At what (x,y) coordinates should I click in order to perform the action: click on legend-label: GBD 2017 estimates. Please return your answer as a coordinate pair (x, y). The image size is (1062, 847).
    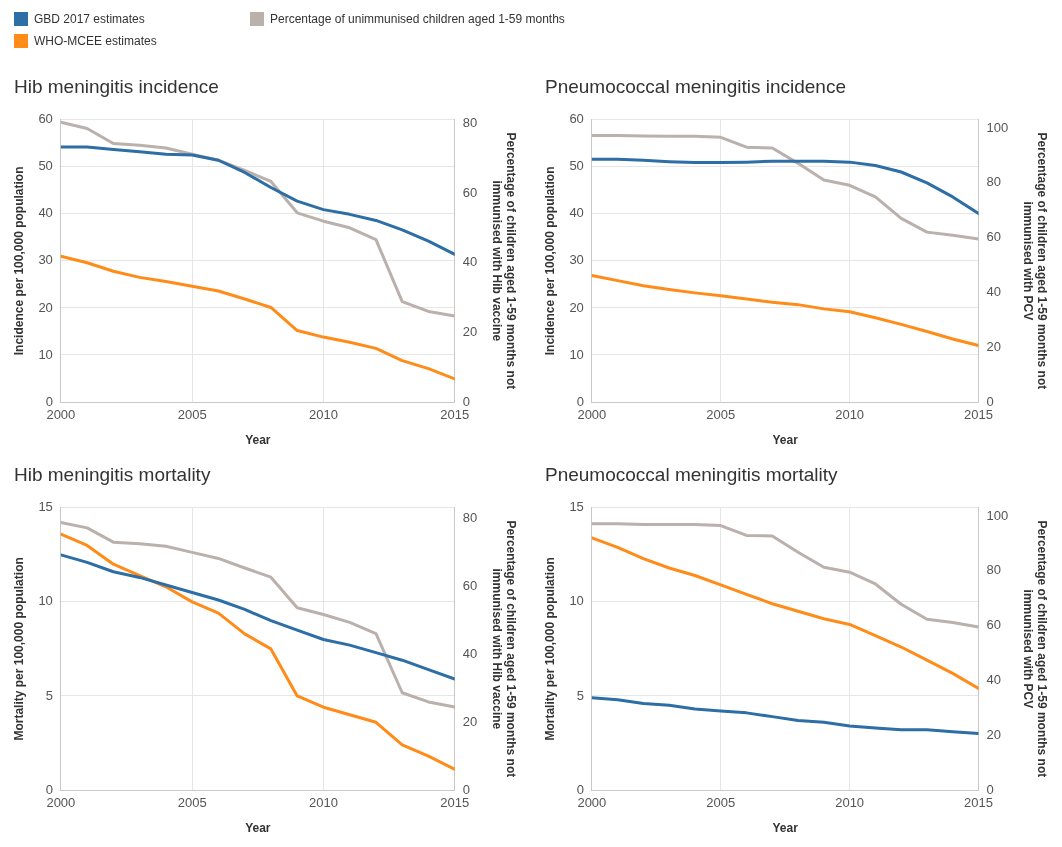
    Looking at the image, I should click on (89, 19).